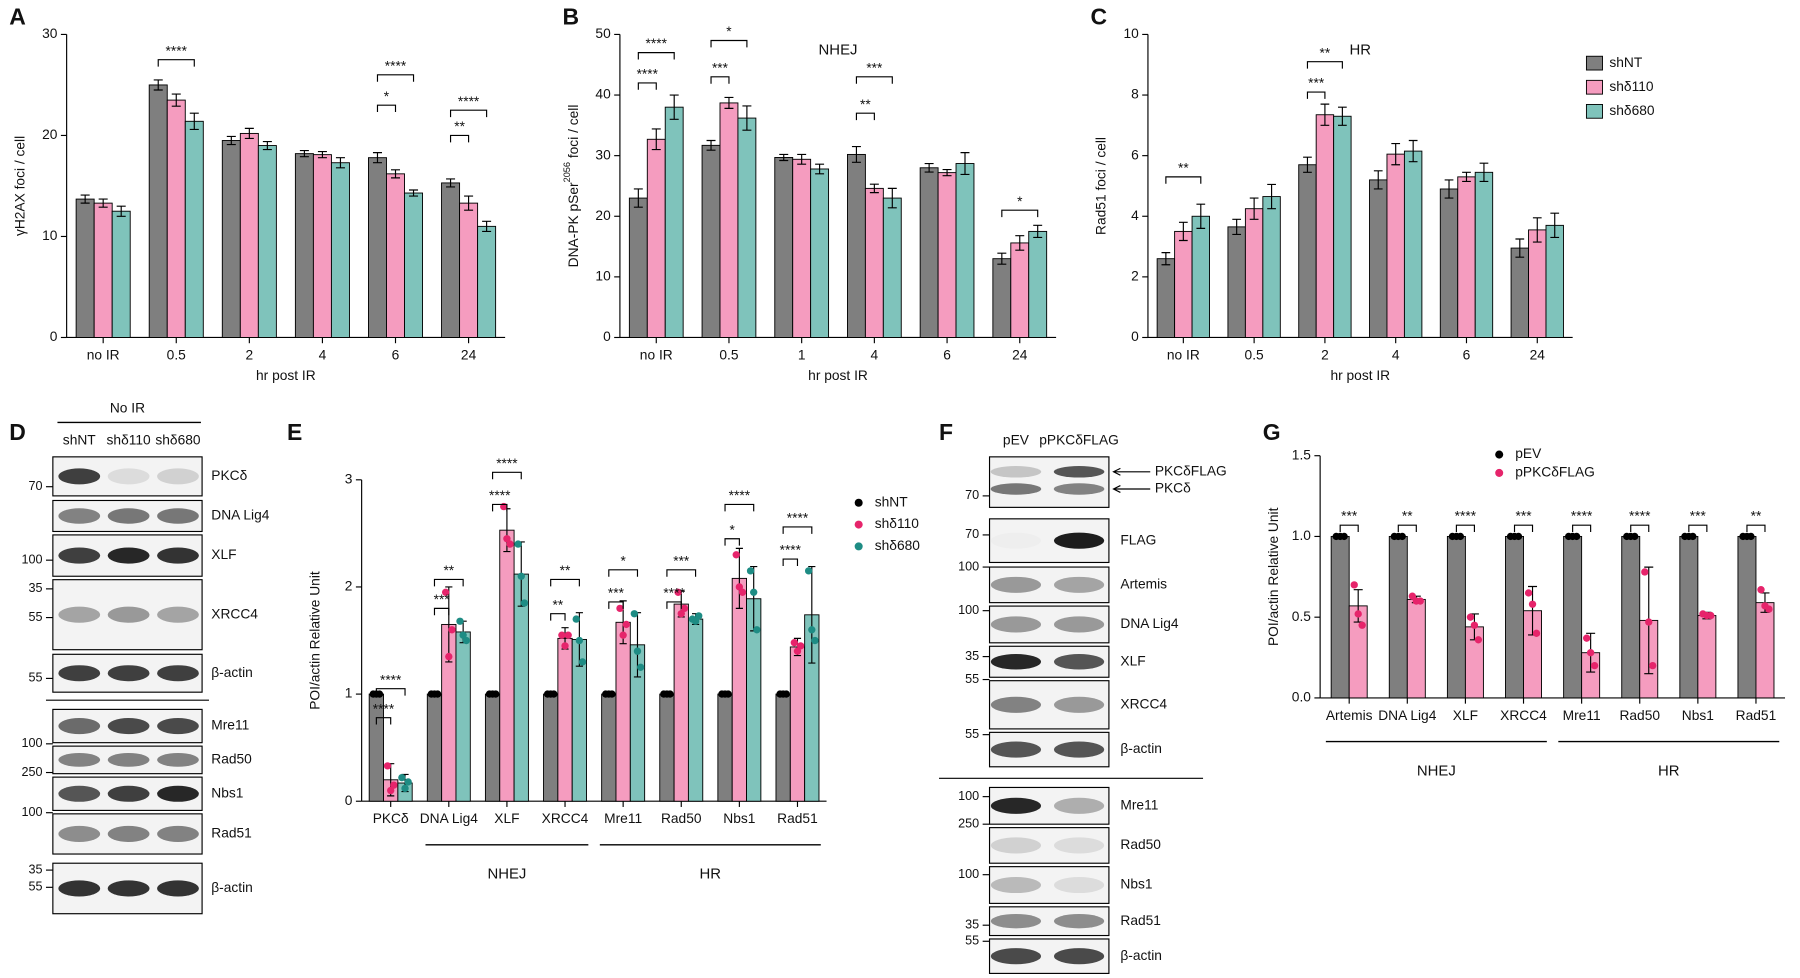 The height and width of the screenshot is (978, 1800). I want to click on marker-label: 250, so click(968, 824).